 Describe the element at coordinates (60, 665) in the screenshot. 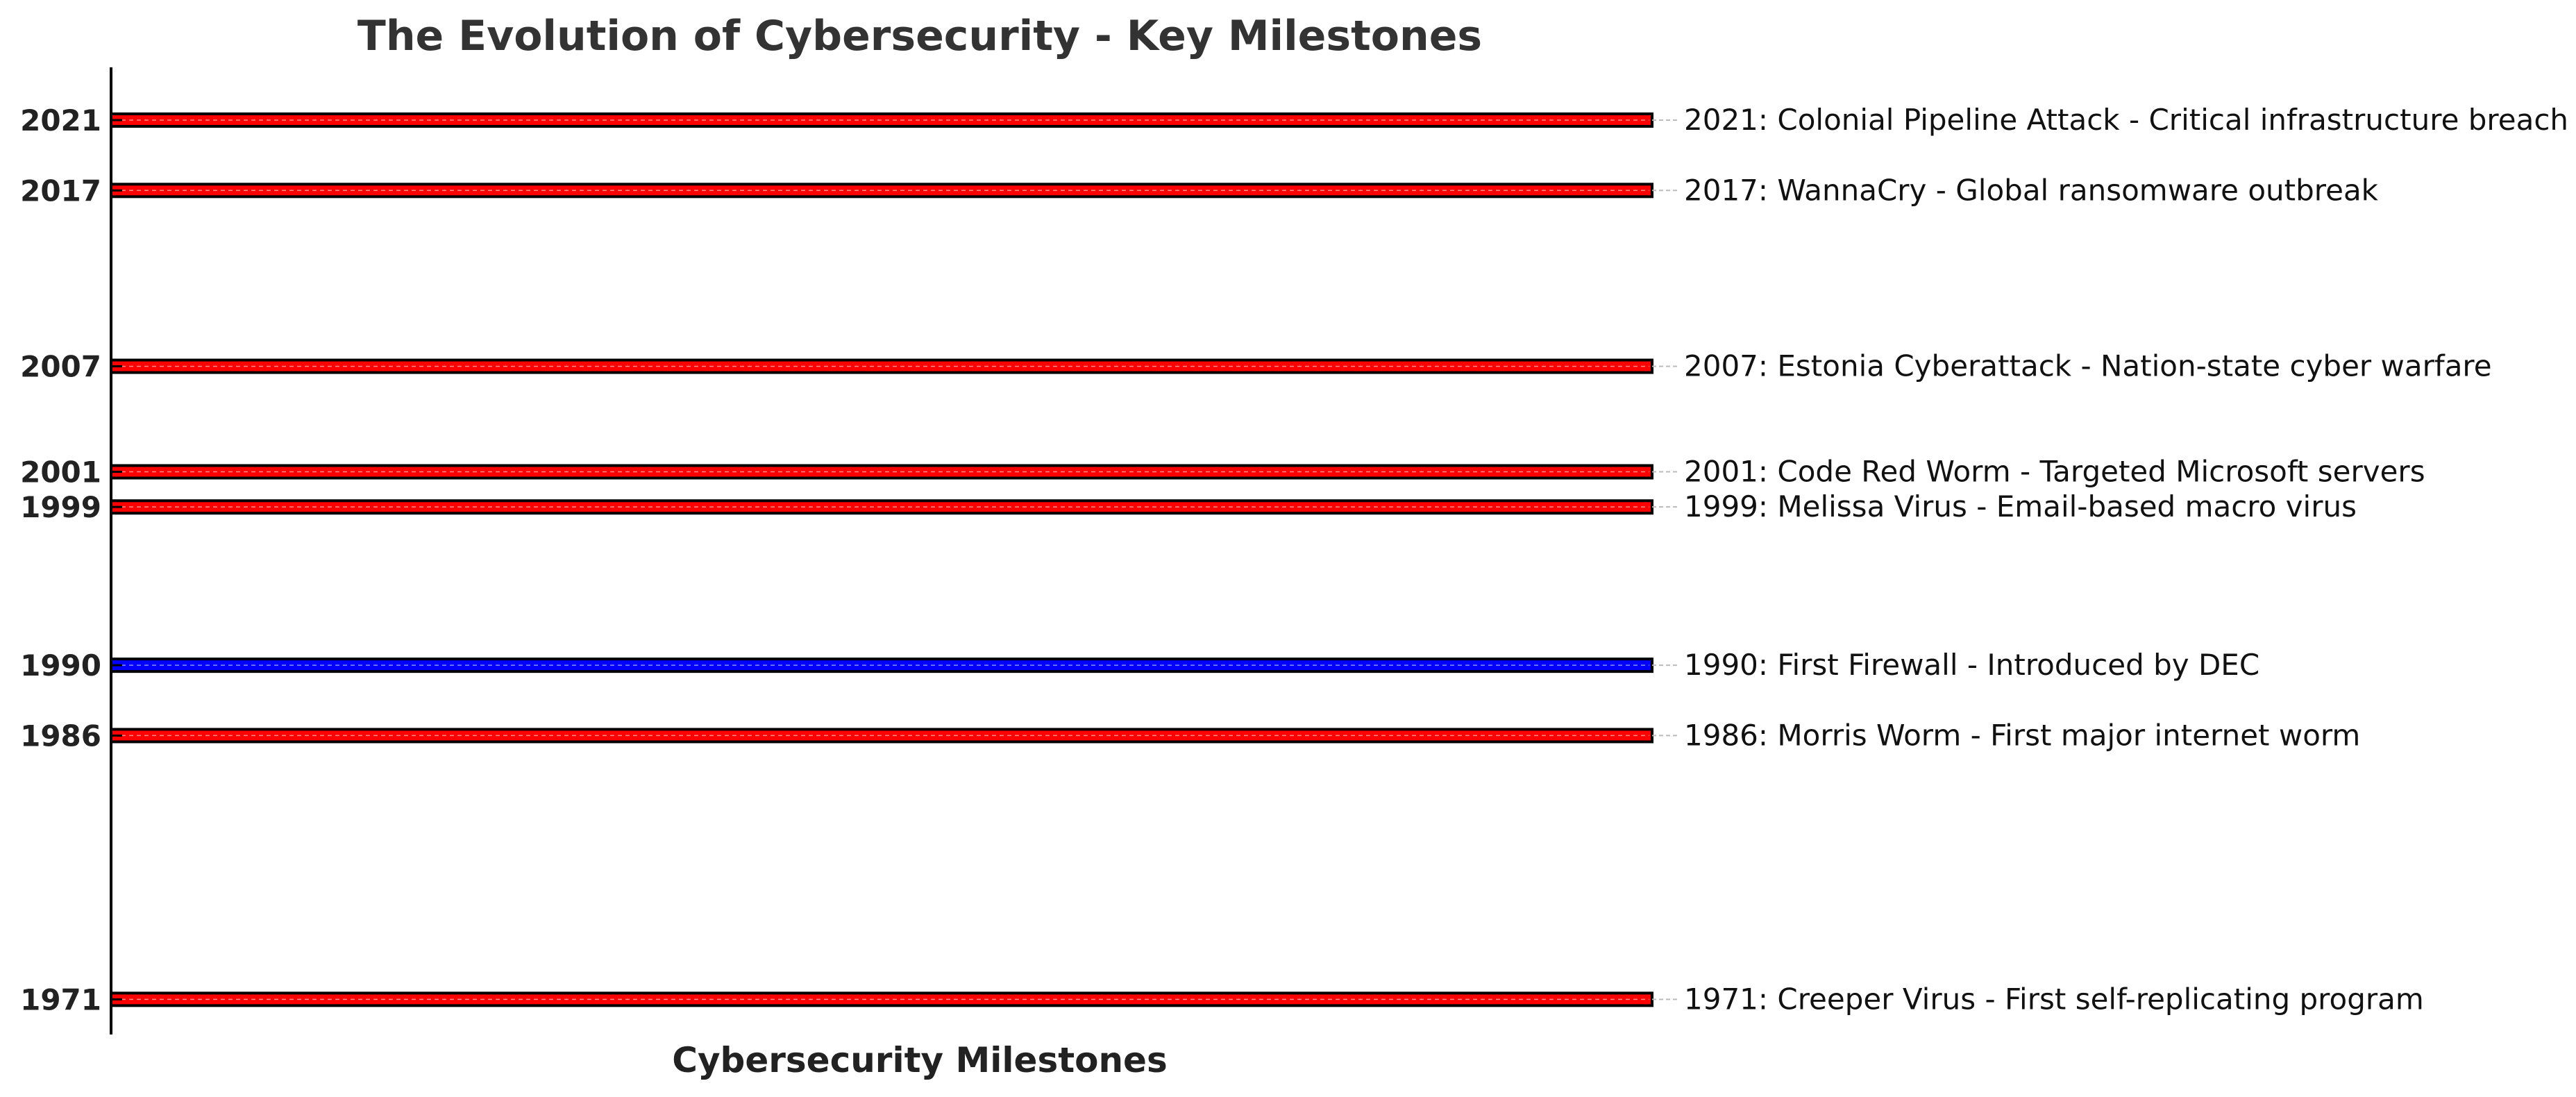

I see `y-tick-label-1990: 1990` at that location.